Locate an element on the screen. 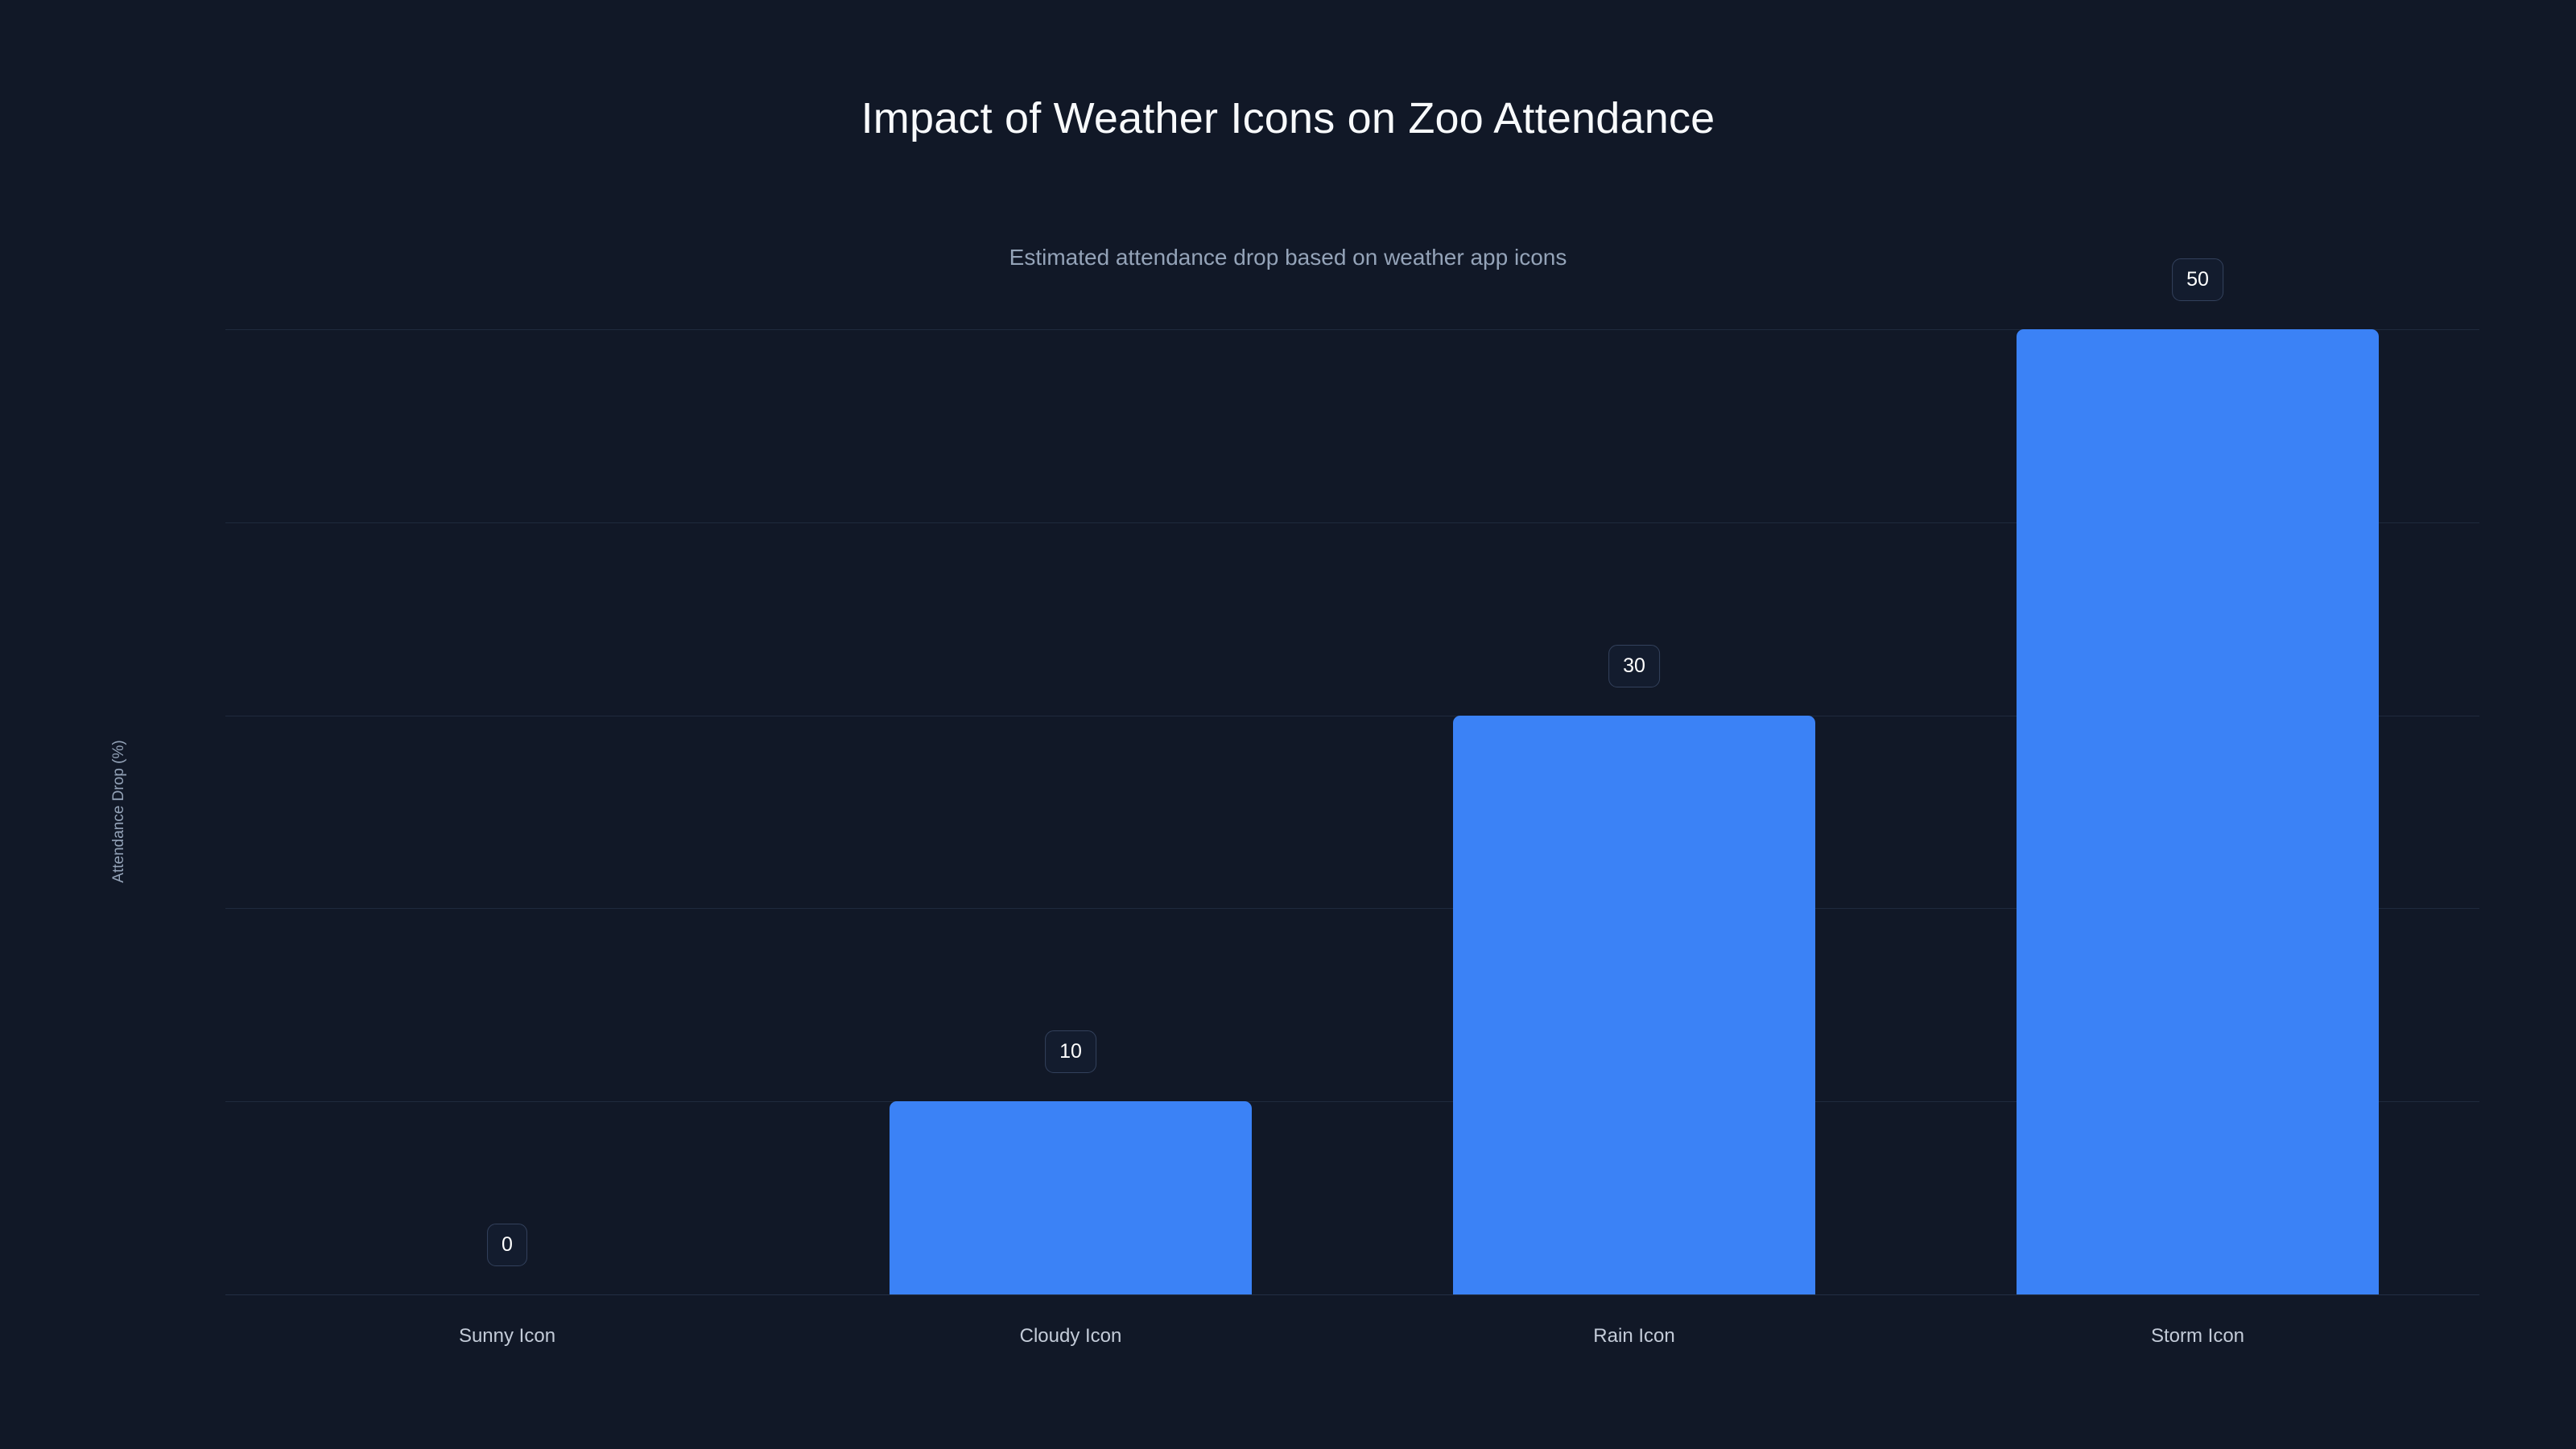 This screenshot has height=1449, width=2576. x-axis-tick-label: Storm Icon is located at coordinates (2197, 1336).